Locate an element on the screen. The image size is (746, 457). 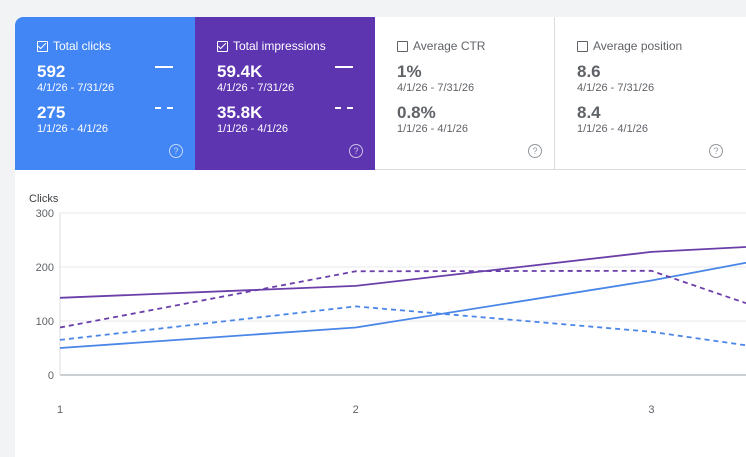
card-label: Total clicks is located at coordinates (82, 46).